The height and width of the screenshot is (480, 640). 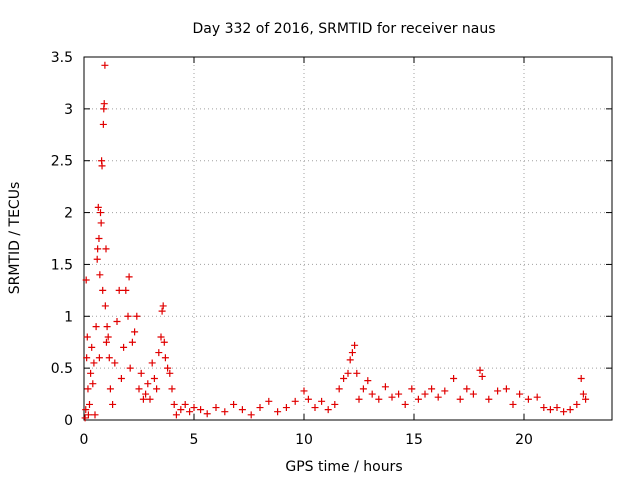 I want to click on y-tick-label: 0.5, so click(x=62, y=369).